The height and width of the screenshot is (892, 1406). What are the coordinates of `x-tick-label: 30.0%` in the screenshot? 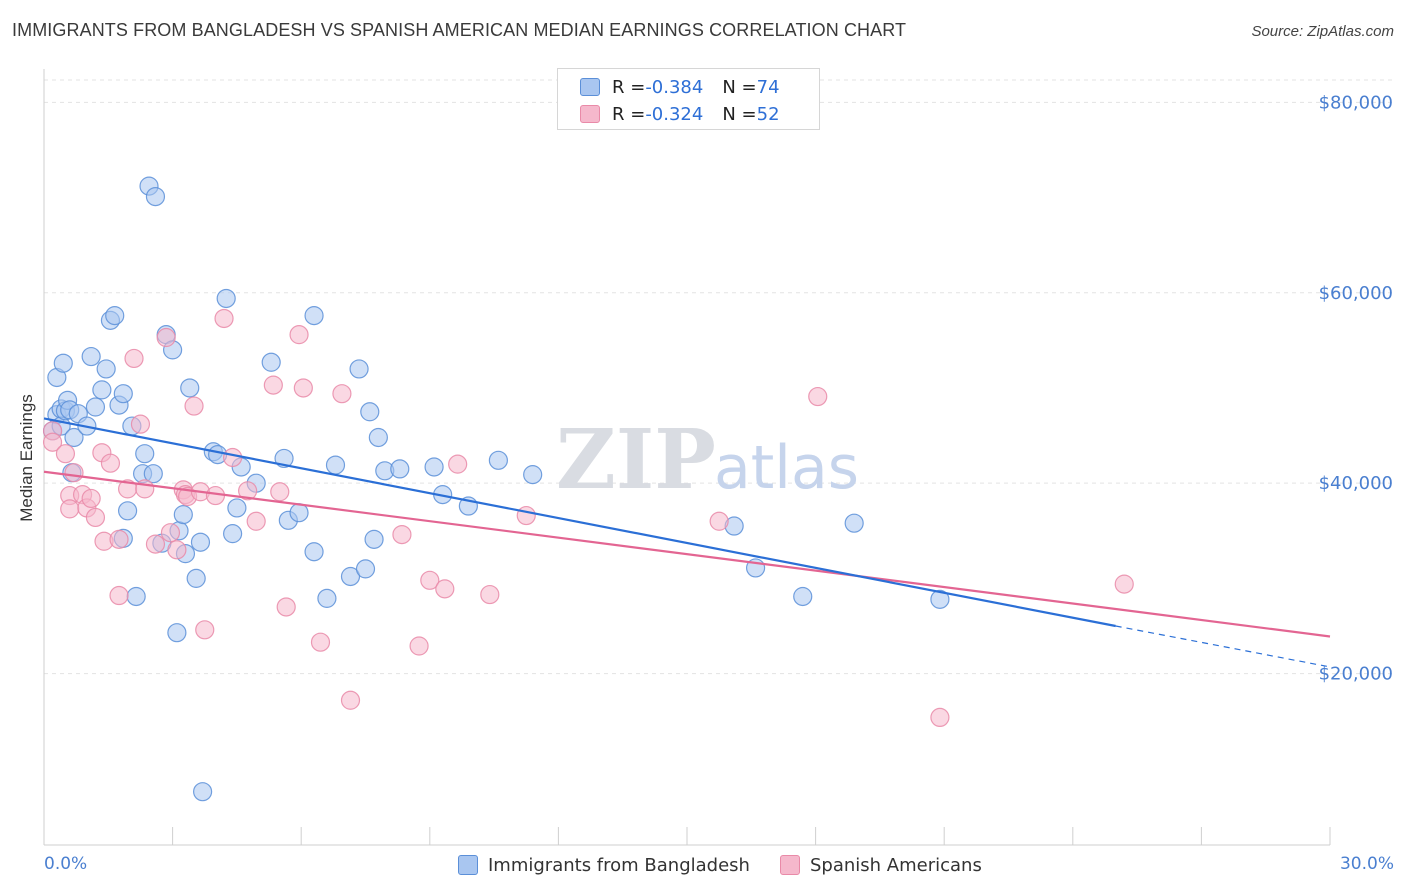 It's located at (1367, 864).